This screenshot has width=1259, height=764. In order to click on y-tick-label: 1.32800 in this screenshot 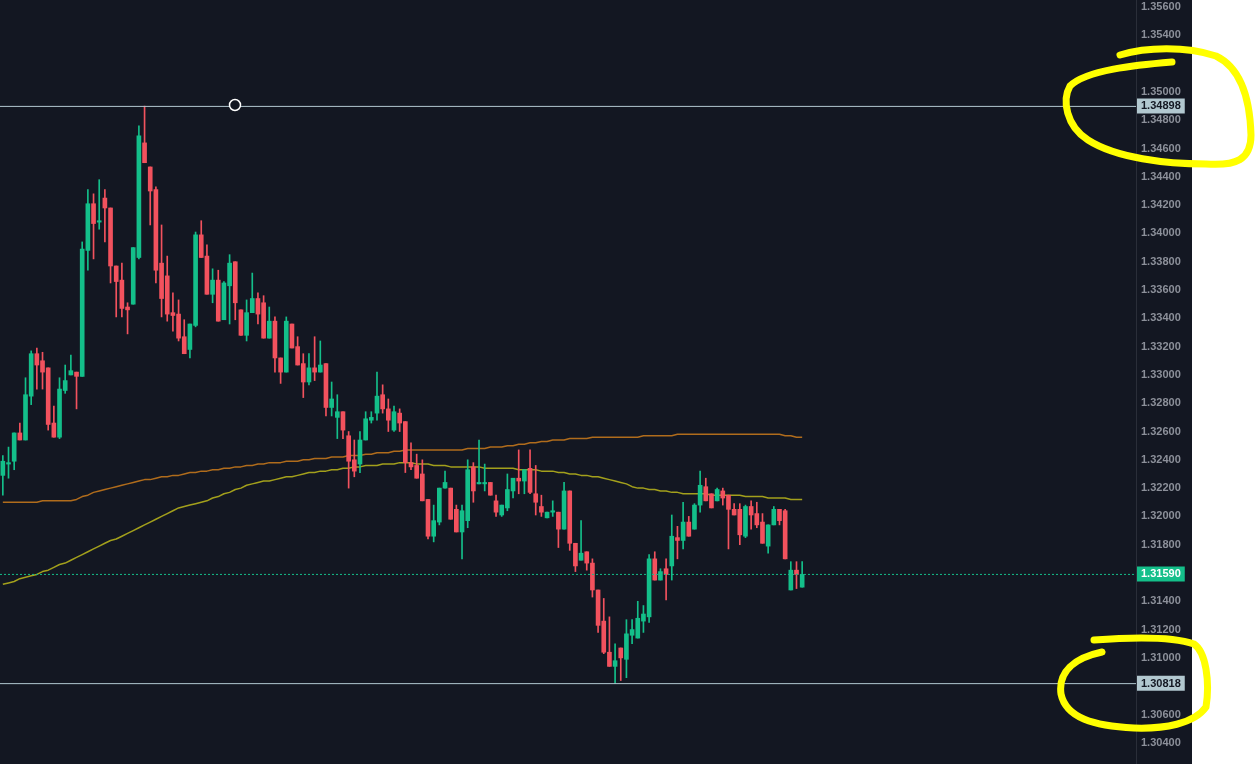, I will do `click(1161, 402)`.